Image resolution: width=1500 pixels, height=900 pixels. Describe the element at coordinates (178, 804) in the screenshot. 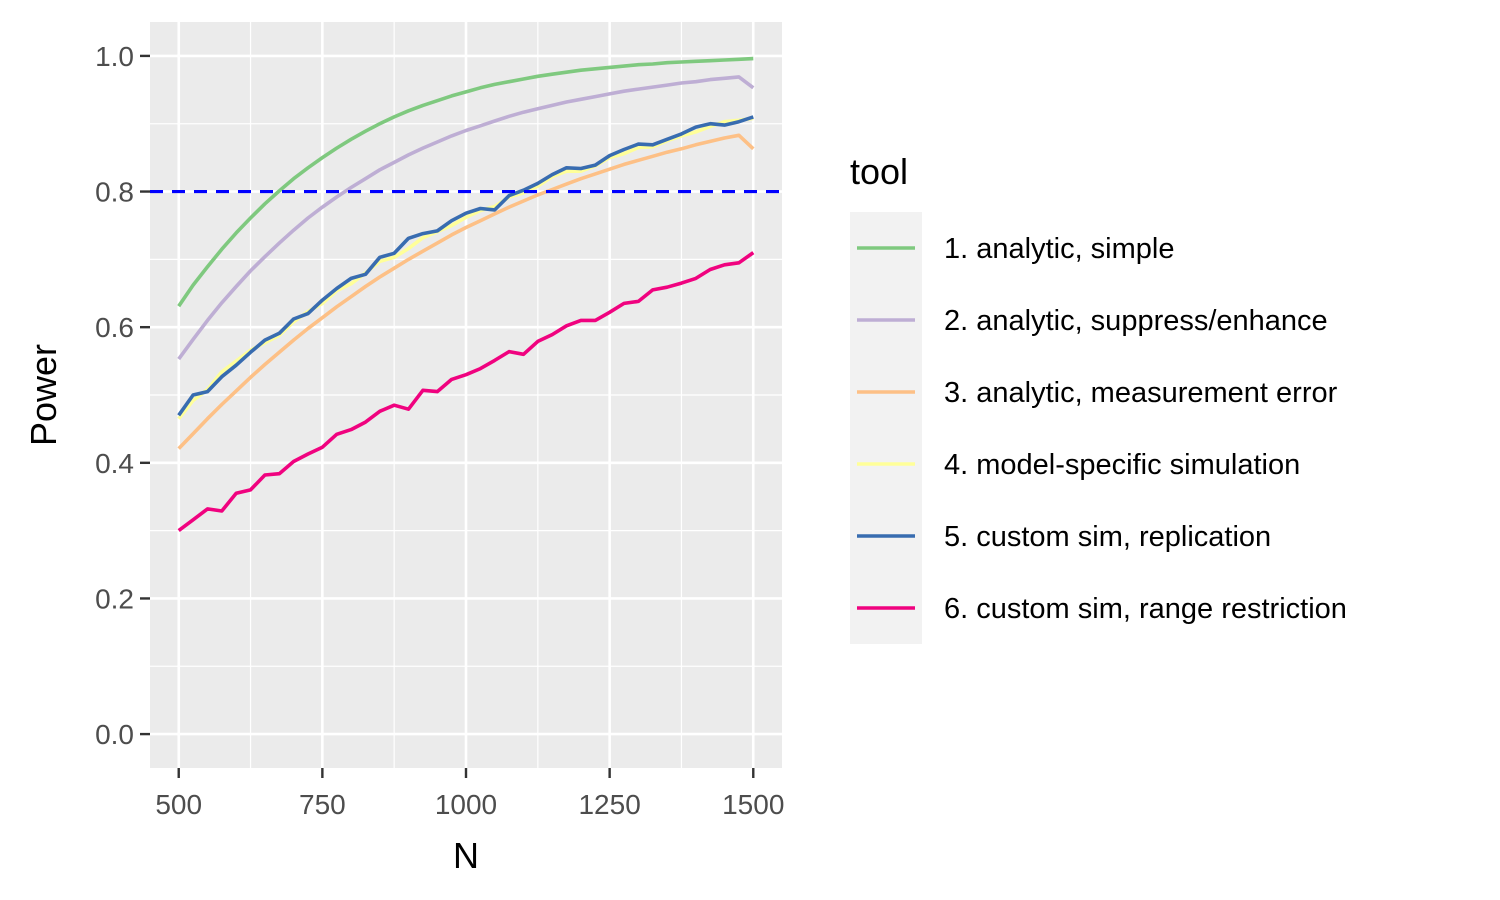

I see `x-tick-label: 500` at that location.